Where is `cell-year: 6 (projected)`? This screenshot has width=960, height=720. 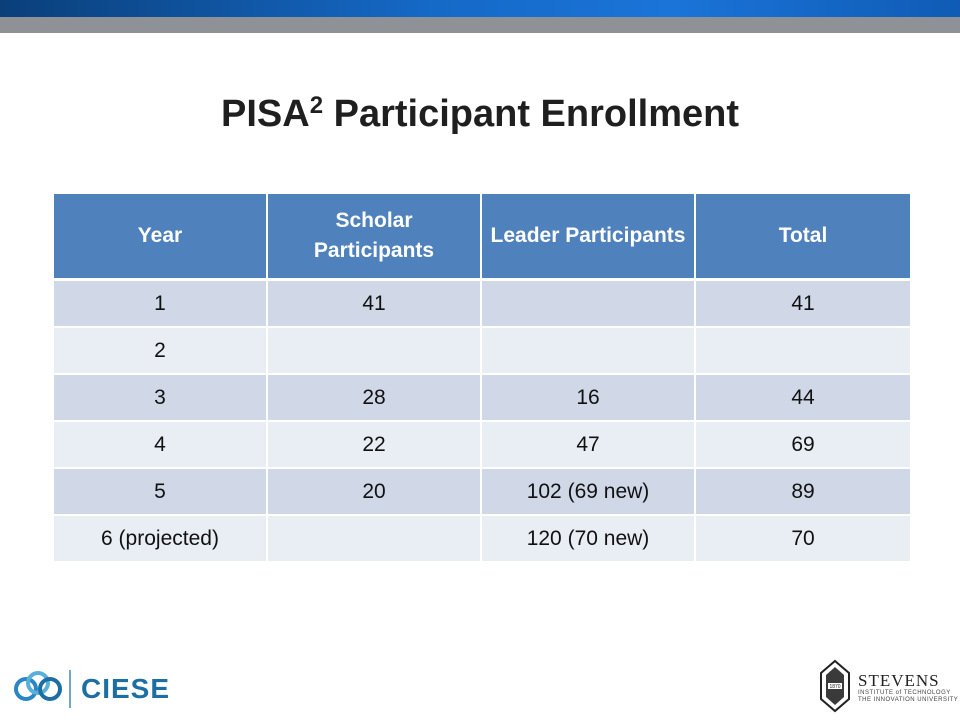 cell-year: 6 (projected) is located at coordinates (160, 537).